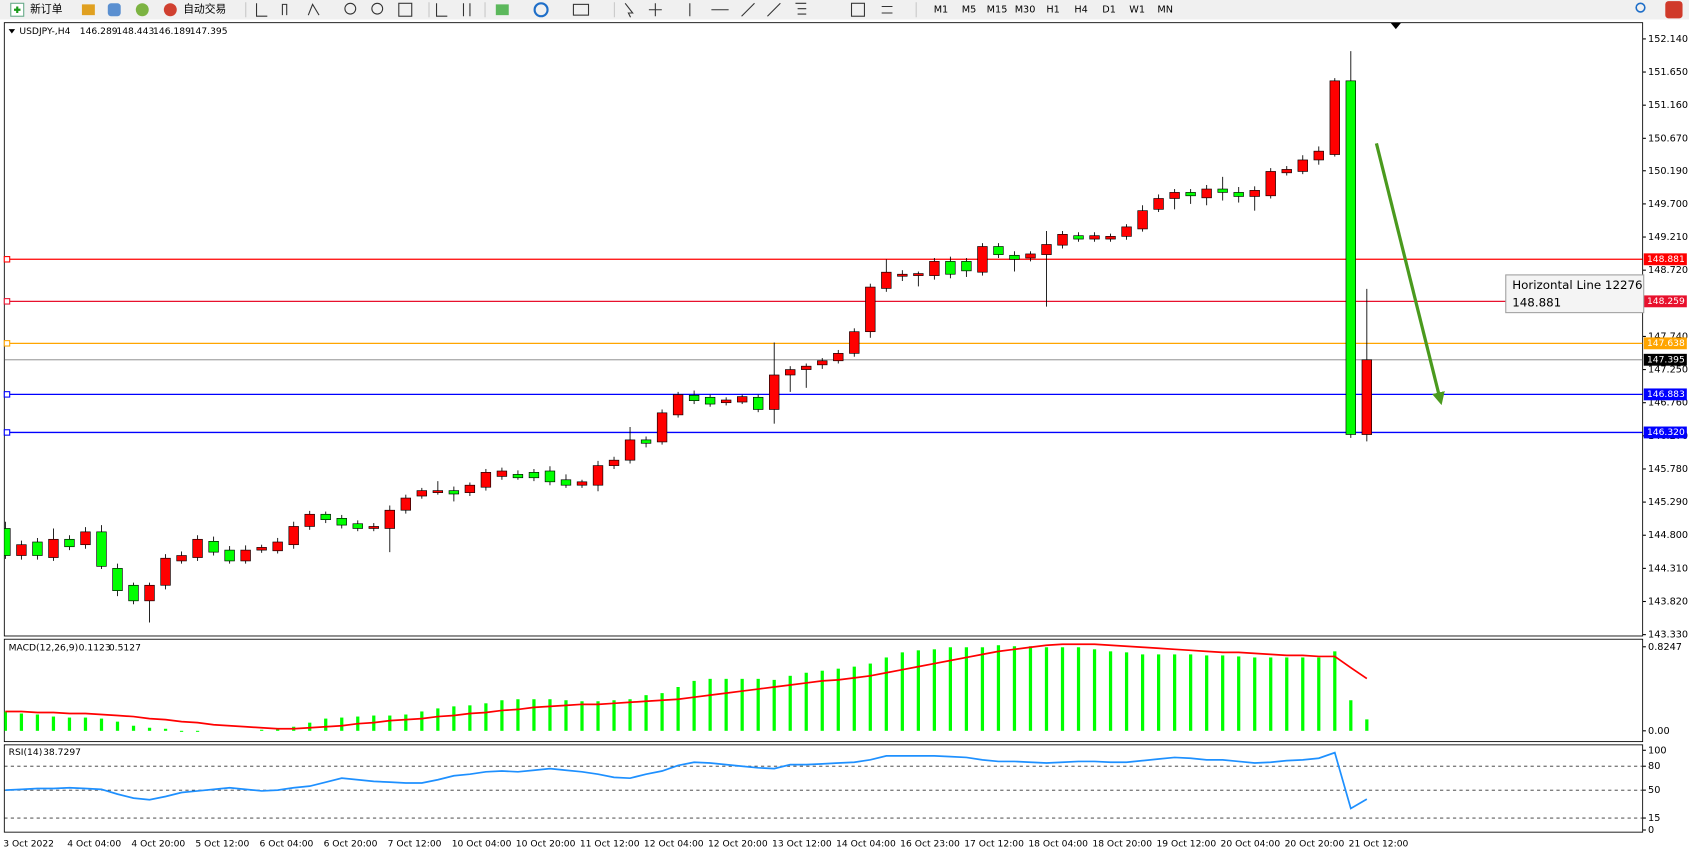 This screenshot has height=857, width=1689. I want to click on macd-plot, so click(686, 687).